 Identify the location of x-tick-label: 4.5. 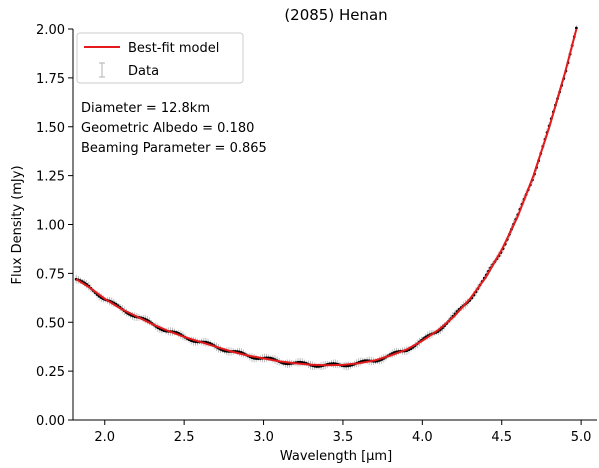
(501, 437).